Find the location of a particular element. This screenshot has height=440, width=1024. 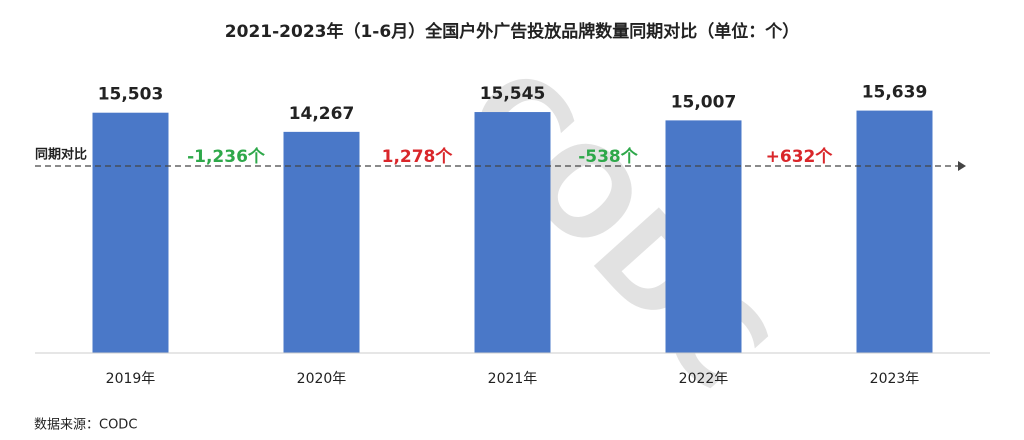

x-tick-label: 2020年 is located at coordinates (322, 379).